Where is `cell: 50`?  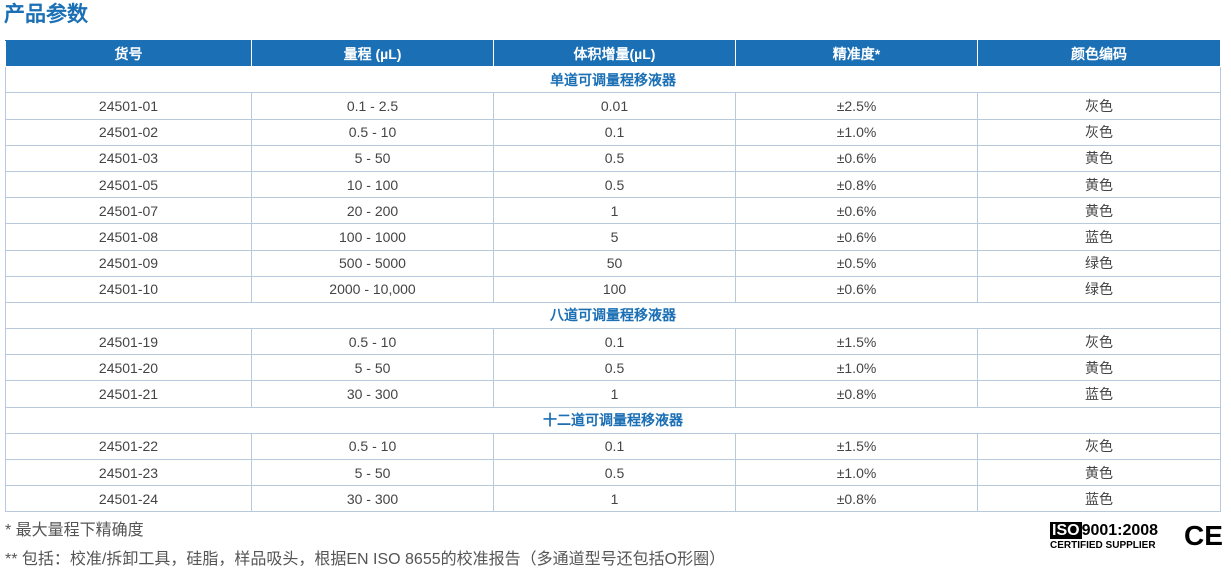
cell: 50 is located at coordinates (614, 263).